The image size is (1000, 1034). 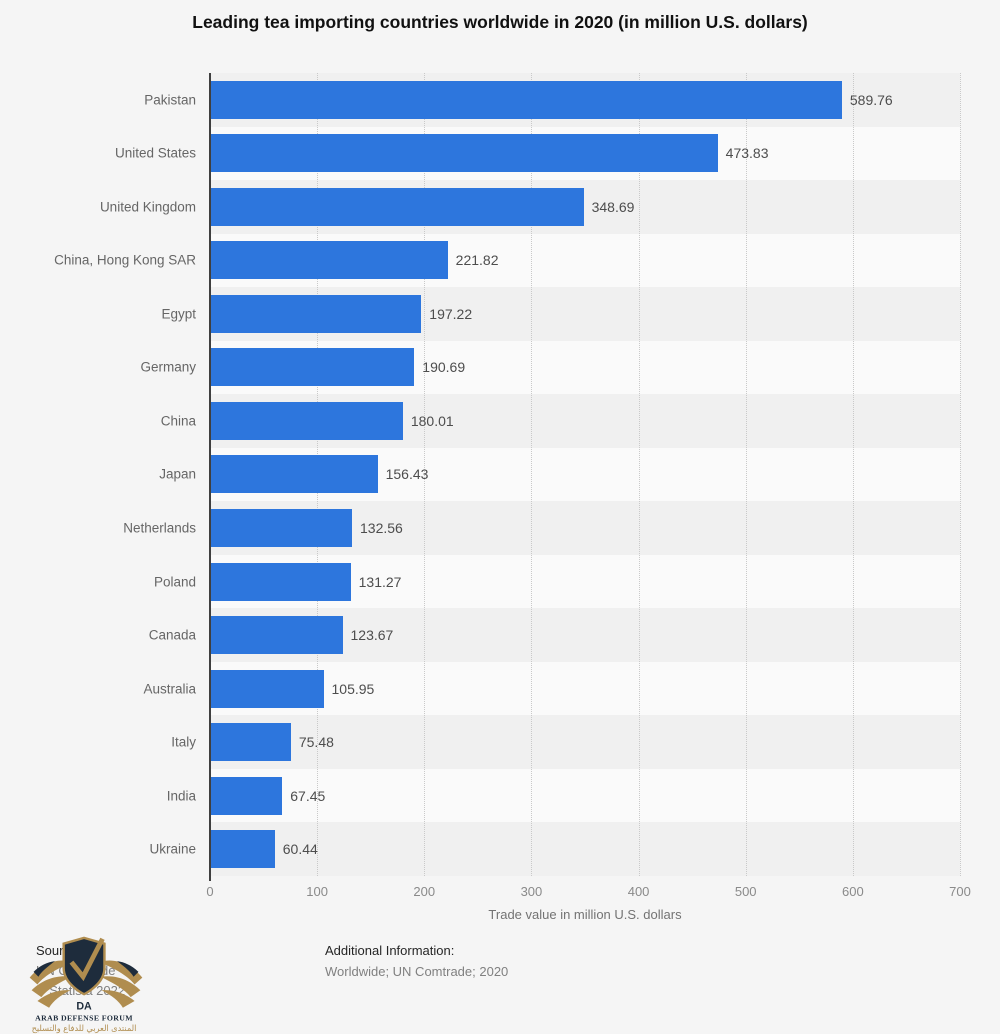 What do you see at coordinates (507, 261) in the screenshot?
I see `chart-row: China, Hong Kong SAR 221.82` at bounding box center [507, 261].